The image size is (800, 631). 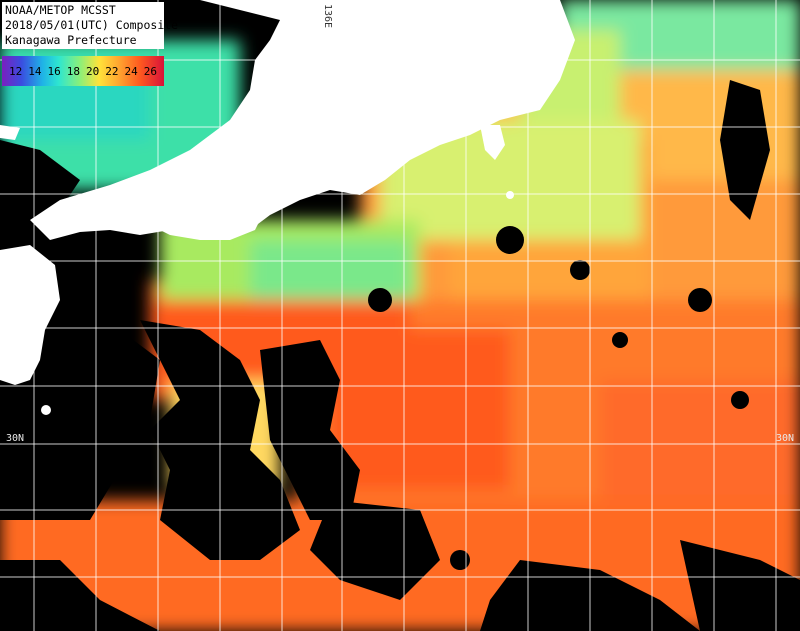 I want to click on legend-tick: 22, so click(x=112, y=71).